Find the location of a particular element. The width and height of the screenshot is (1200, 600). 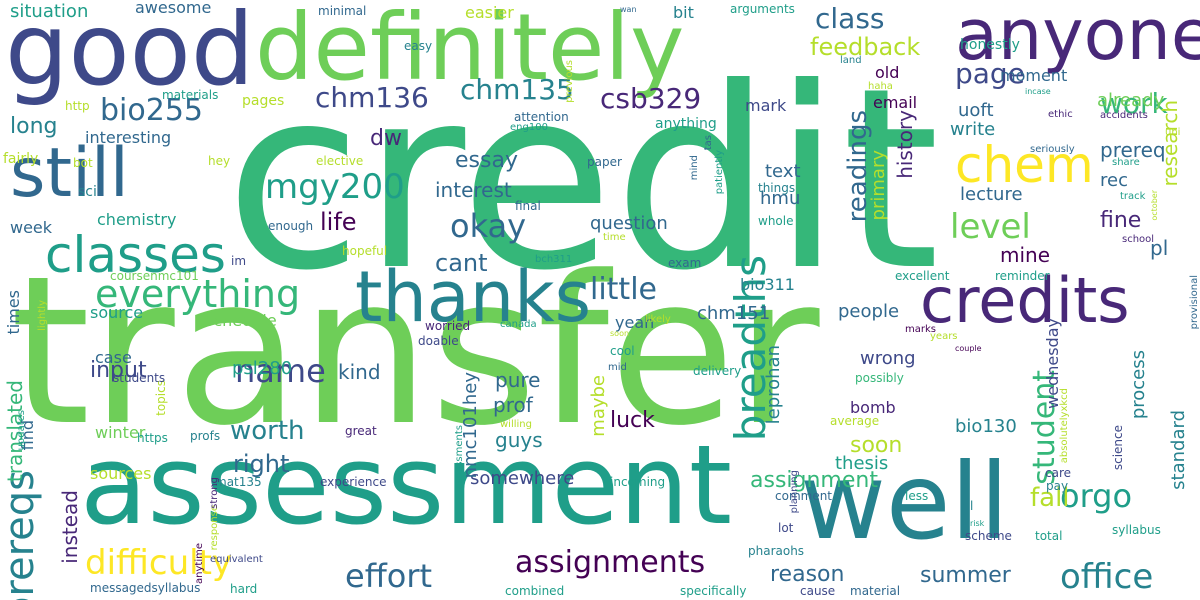

word-text: text is located at coordinates (783, 171).